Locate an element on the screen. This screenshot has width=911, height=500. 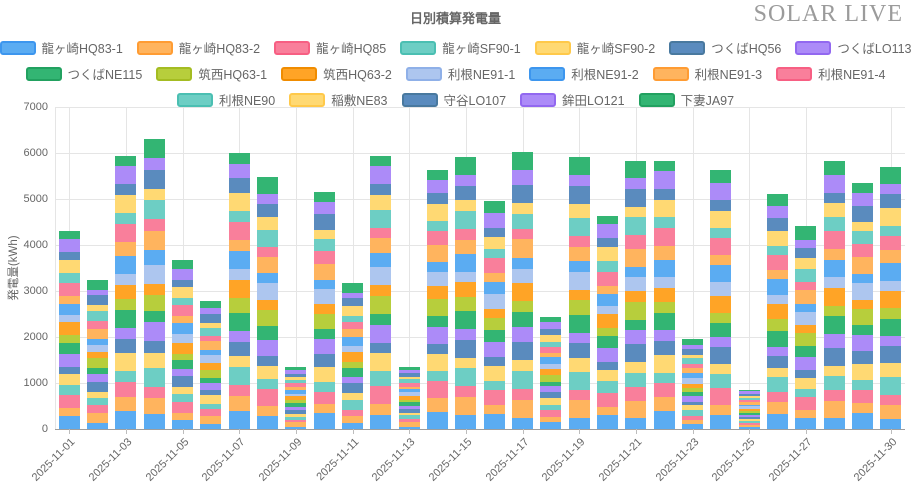
legend-item: 筑西HQ63-2 is located at coordinates (336, 73).